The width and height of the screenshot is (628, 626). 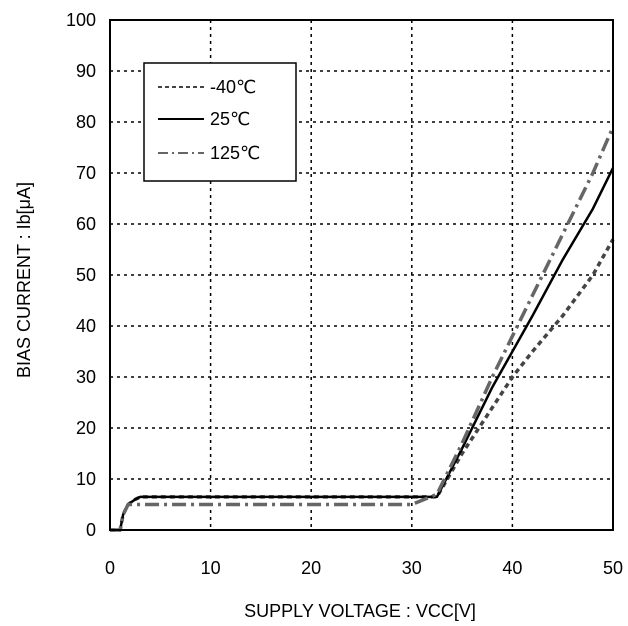 What do you see at coordinates (86, 122) in the screenshot?
I see `y-tick-label: 80` at bounding box center [86, 122].